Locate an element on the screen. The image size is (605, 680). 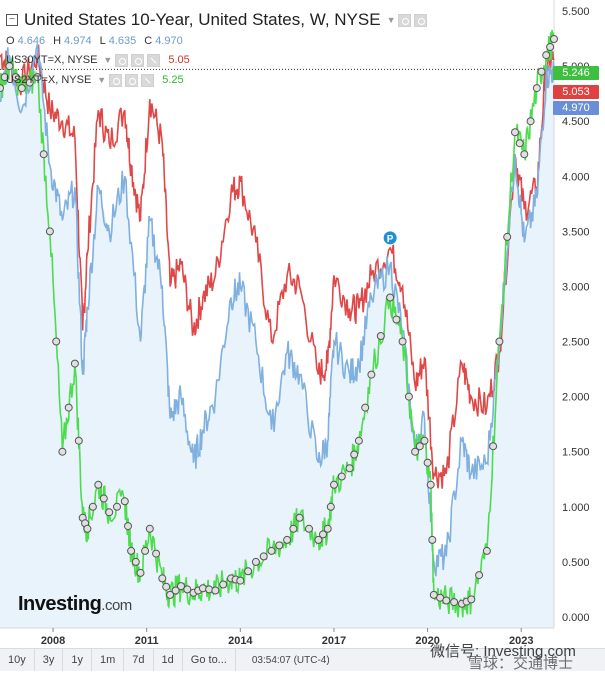
range-button-7d: 7d is located at coordinates (139, 660).